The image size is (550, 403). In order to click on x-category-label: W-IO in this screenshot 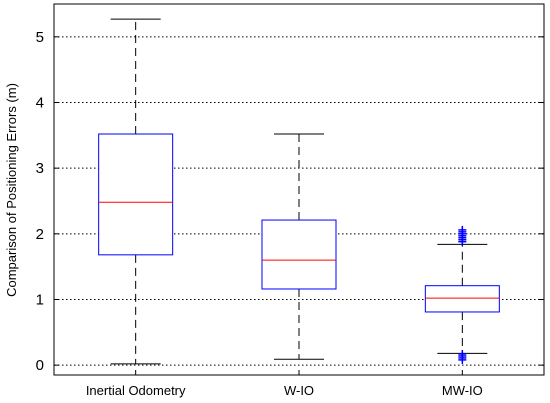, I will do `click(299, 390)`.